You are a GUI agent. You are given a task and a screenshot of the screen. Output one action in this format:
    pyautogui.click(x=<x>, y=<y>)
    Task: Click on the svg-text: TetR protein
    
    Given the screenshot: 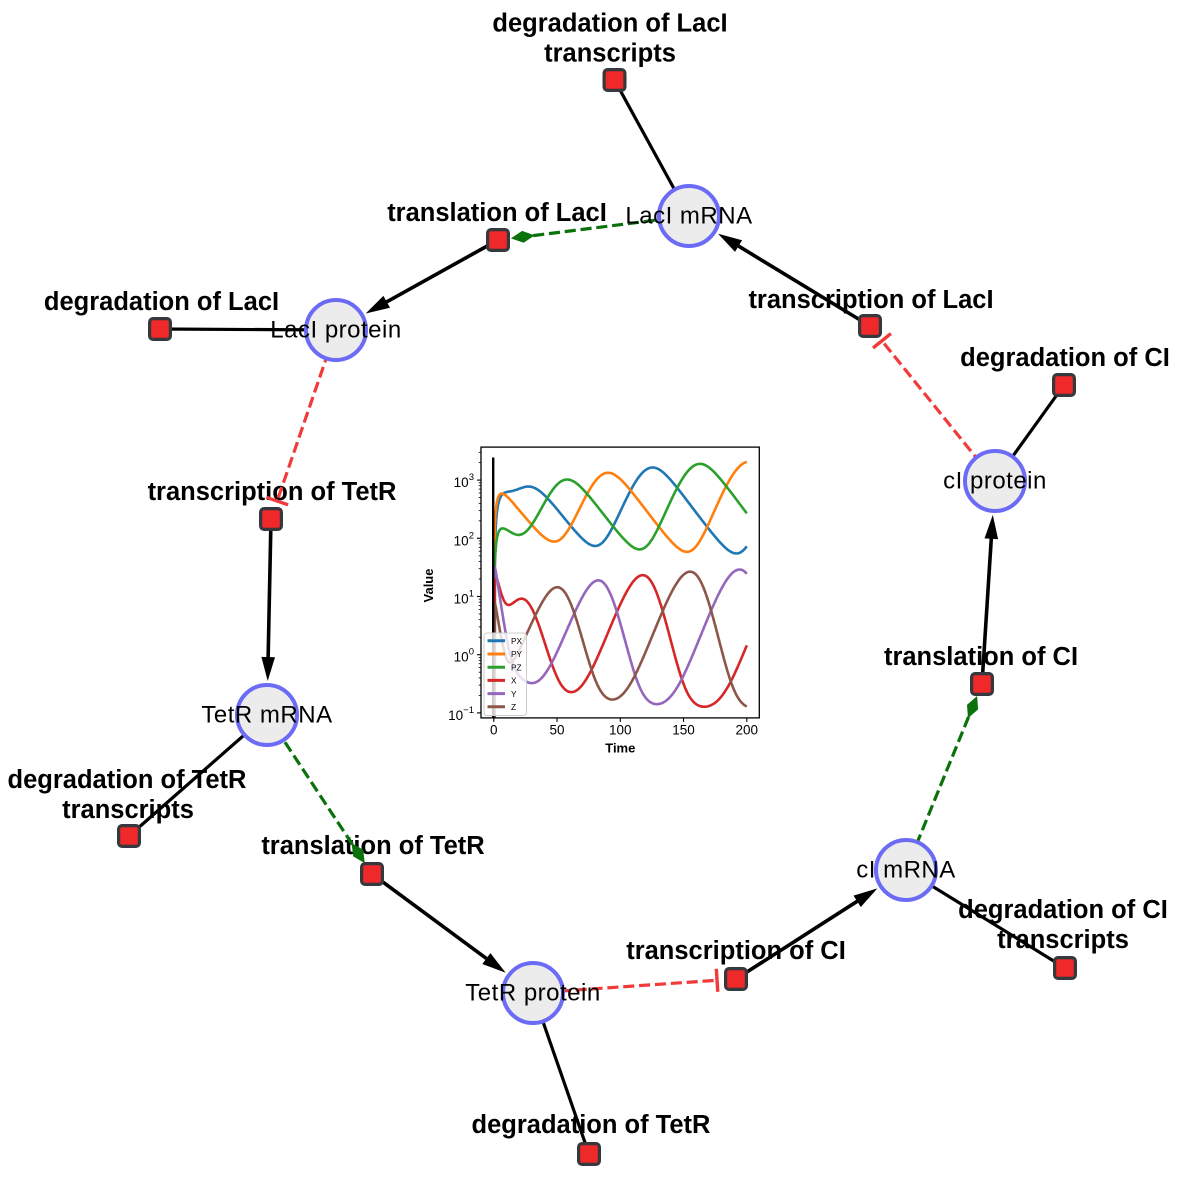 What is the action you would take?
    pyautogui.click(x=532, y=993)
    